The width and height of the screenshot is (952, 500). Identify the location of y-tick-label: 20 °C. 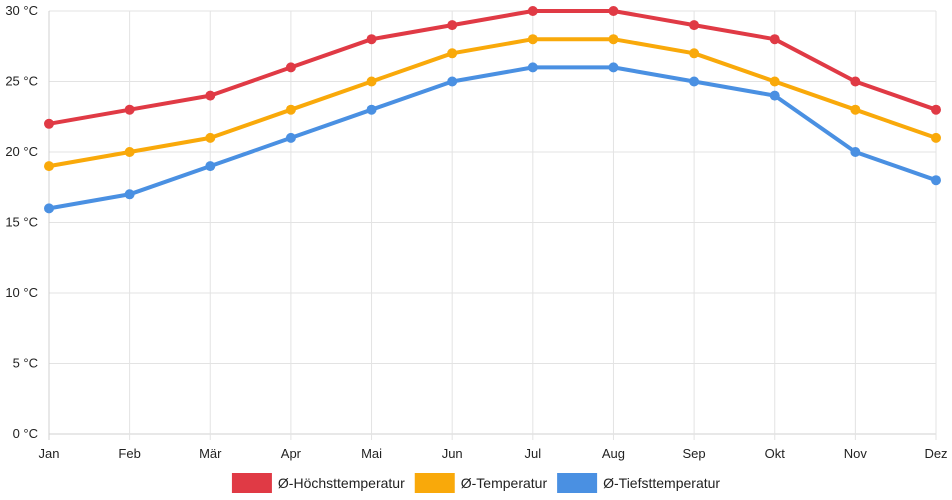
(21, 151).